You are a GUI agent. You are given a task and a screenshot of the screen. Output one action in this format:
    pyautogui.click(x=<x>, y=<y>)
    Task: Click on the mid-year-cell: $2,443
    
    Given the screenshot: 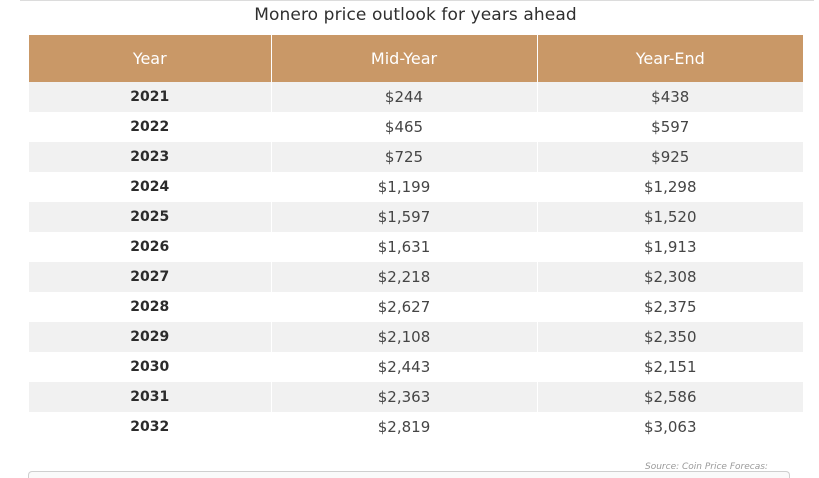 What is the action you would take?
    pyautogui.click(x=403, y=367)
    